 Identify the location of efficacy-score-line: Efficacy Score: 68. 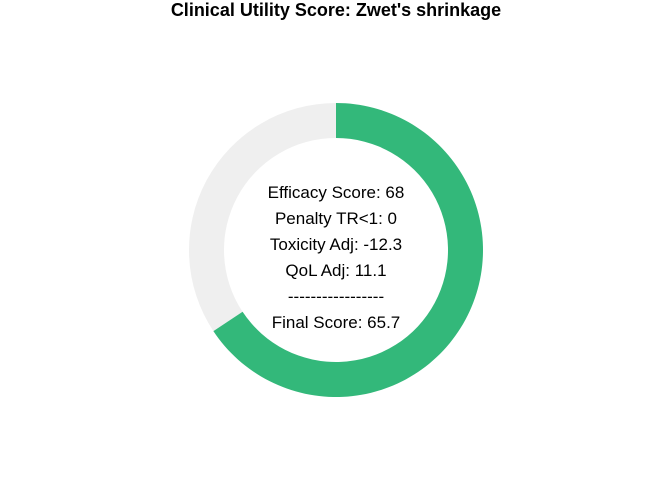
(336, 192).